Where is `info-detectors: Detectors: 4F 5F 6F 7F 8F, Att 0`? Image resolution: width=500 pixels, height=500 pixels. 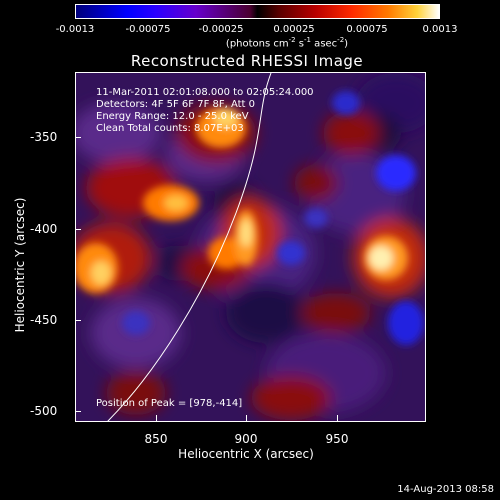 info-detectors: Detectors: 4F 5F 6F 7F 8F, Att 0 is located at coordinates (176, 104).